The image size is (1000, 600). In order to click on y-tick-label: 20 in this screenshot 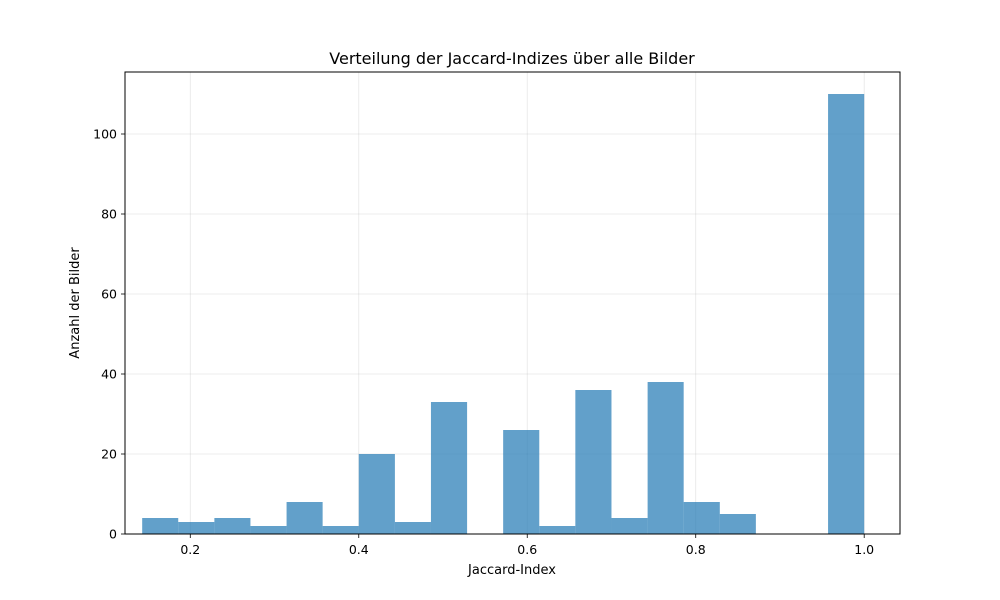, I will do `click(109, 454)`.